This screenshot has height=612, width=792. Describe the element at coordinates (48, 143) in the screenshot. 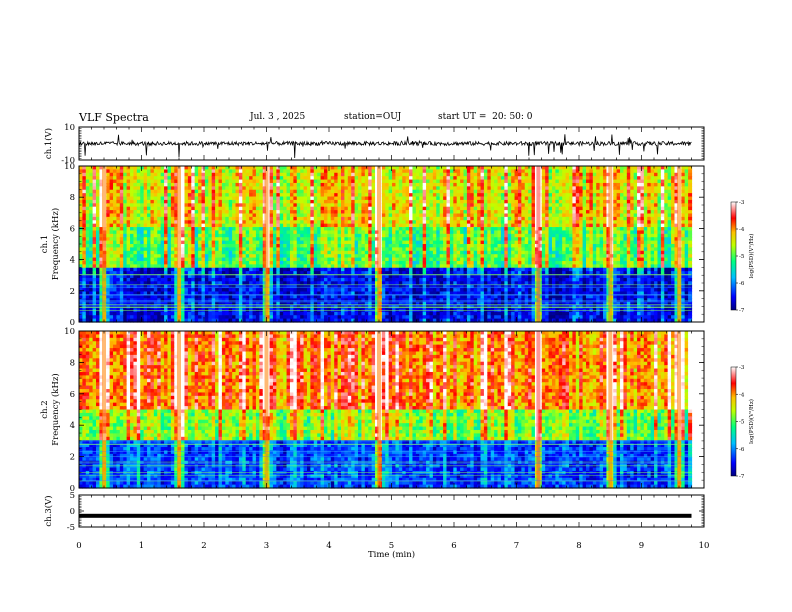

I see `ch1-waveform-ylabel: ch.1(V)` at that location.